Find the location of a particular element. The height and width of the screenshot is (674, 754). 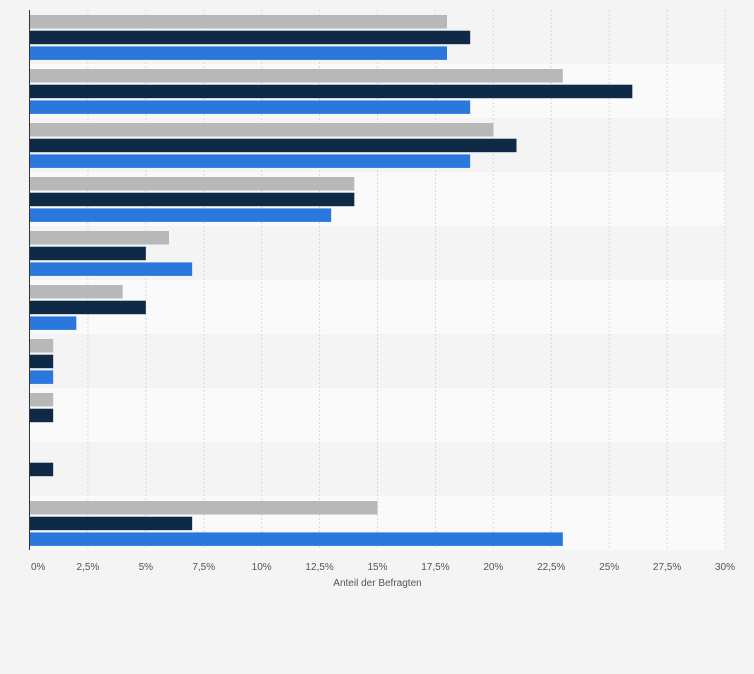

x-tick-label: 27,5% is located at coordinates (667, 567).